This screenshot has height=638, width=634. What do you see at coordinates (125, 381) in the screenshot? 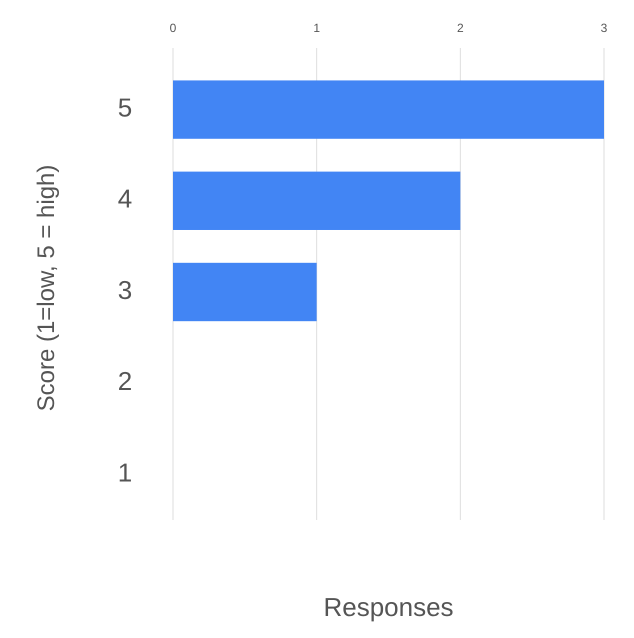
I see `y-tick-label: 2` at bounding box center [125, 381].